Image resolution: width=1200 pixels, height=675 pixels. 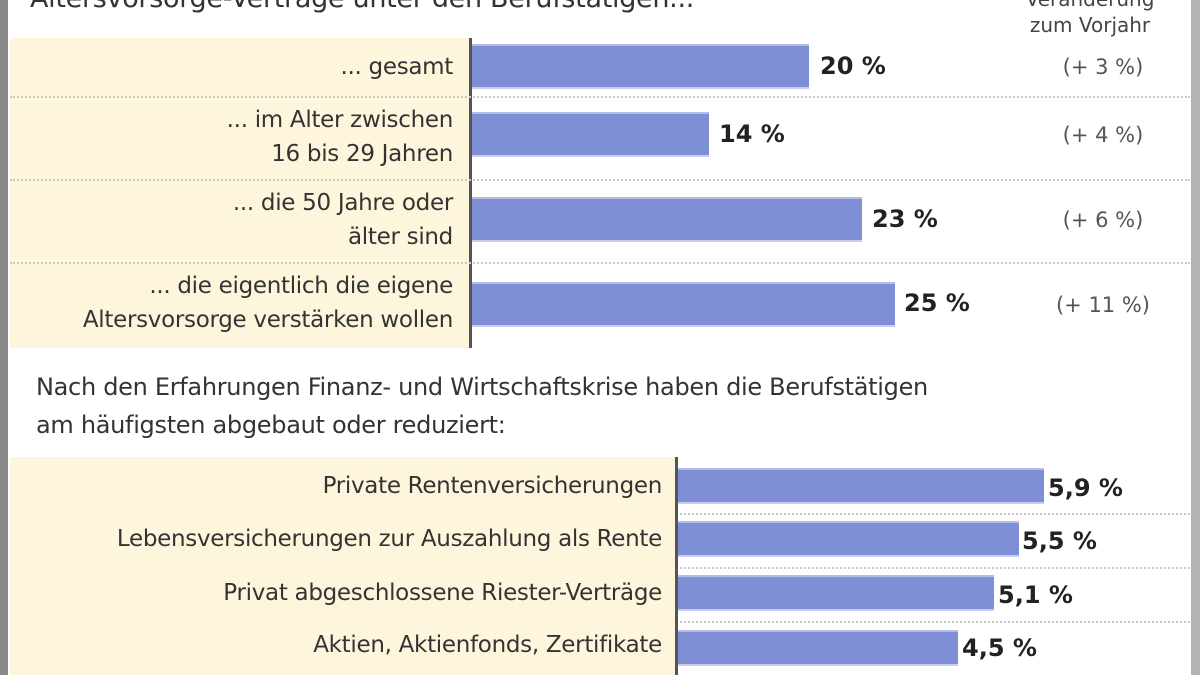 I want to click on change-header-line1: Veränderung, so click(x=1090, y=6).